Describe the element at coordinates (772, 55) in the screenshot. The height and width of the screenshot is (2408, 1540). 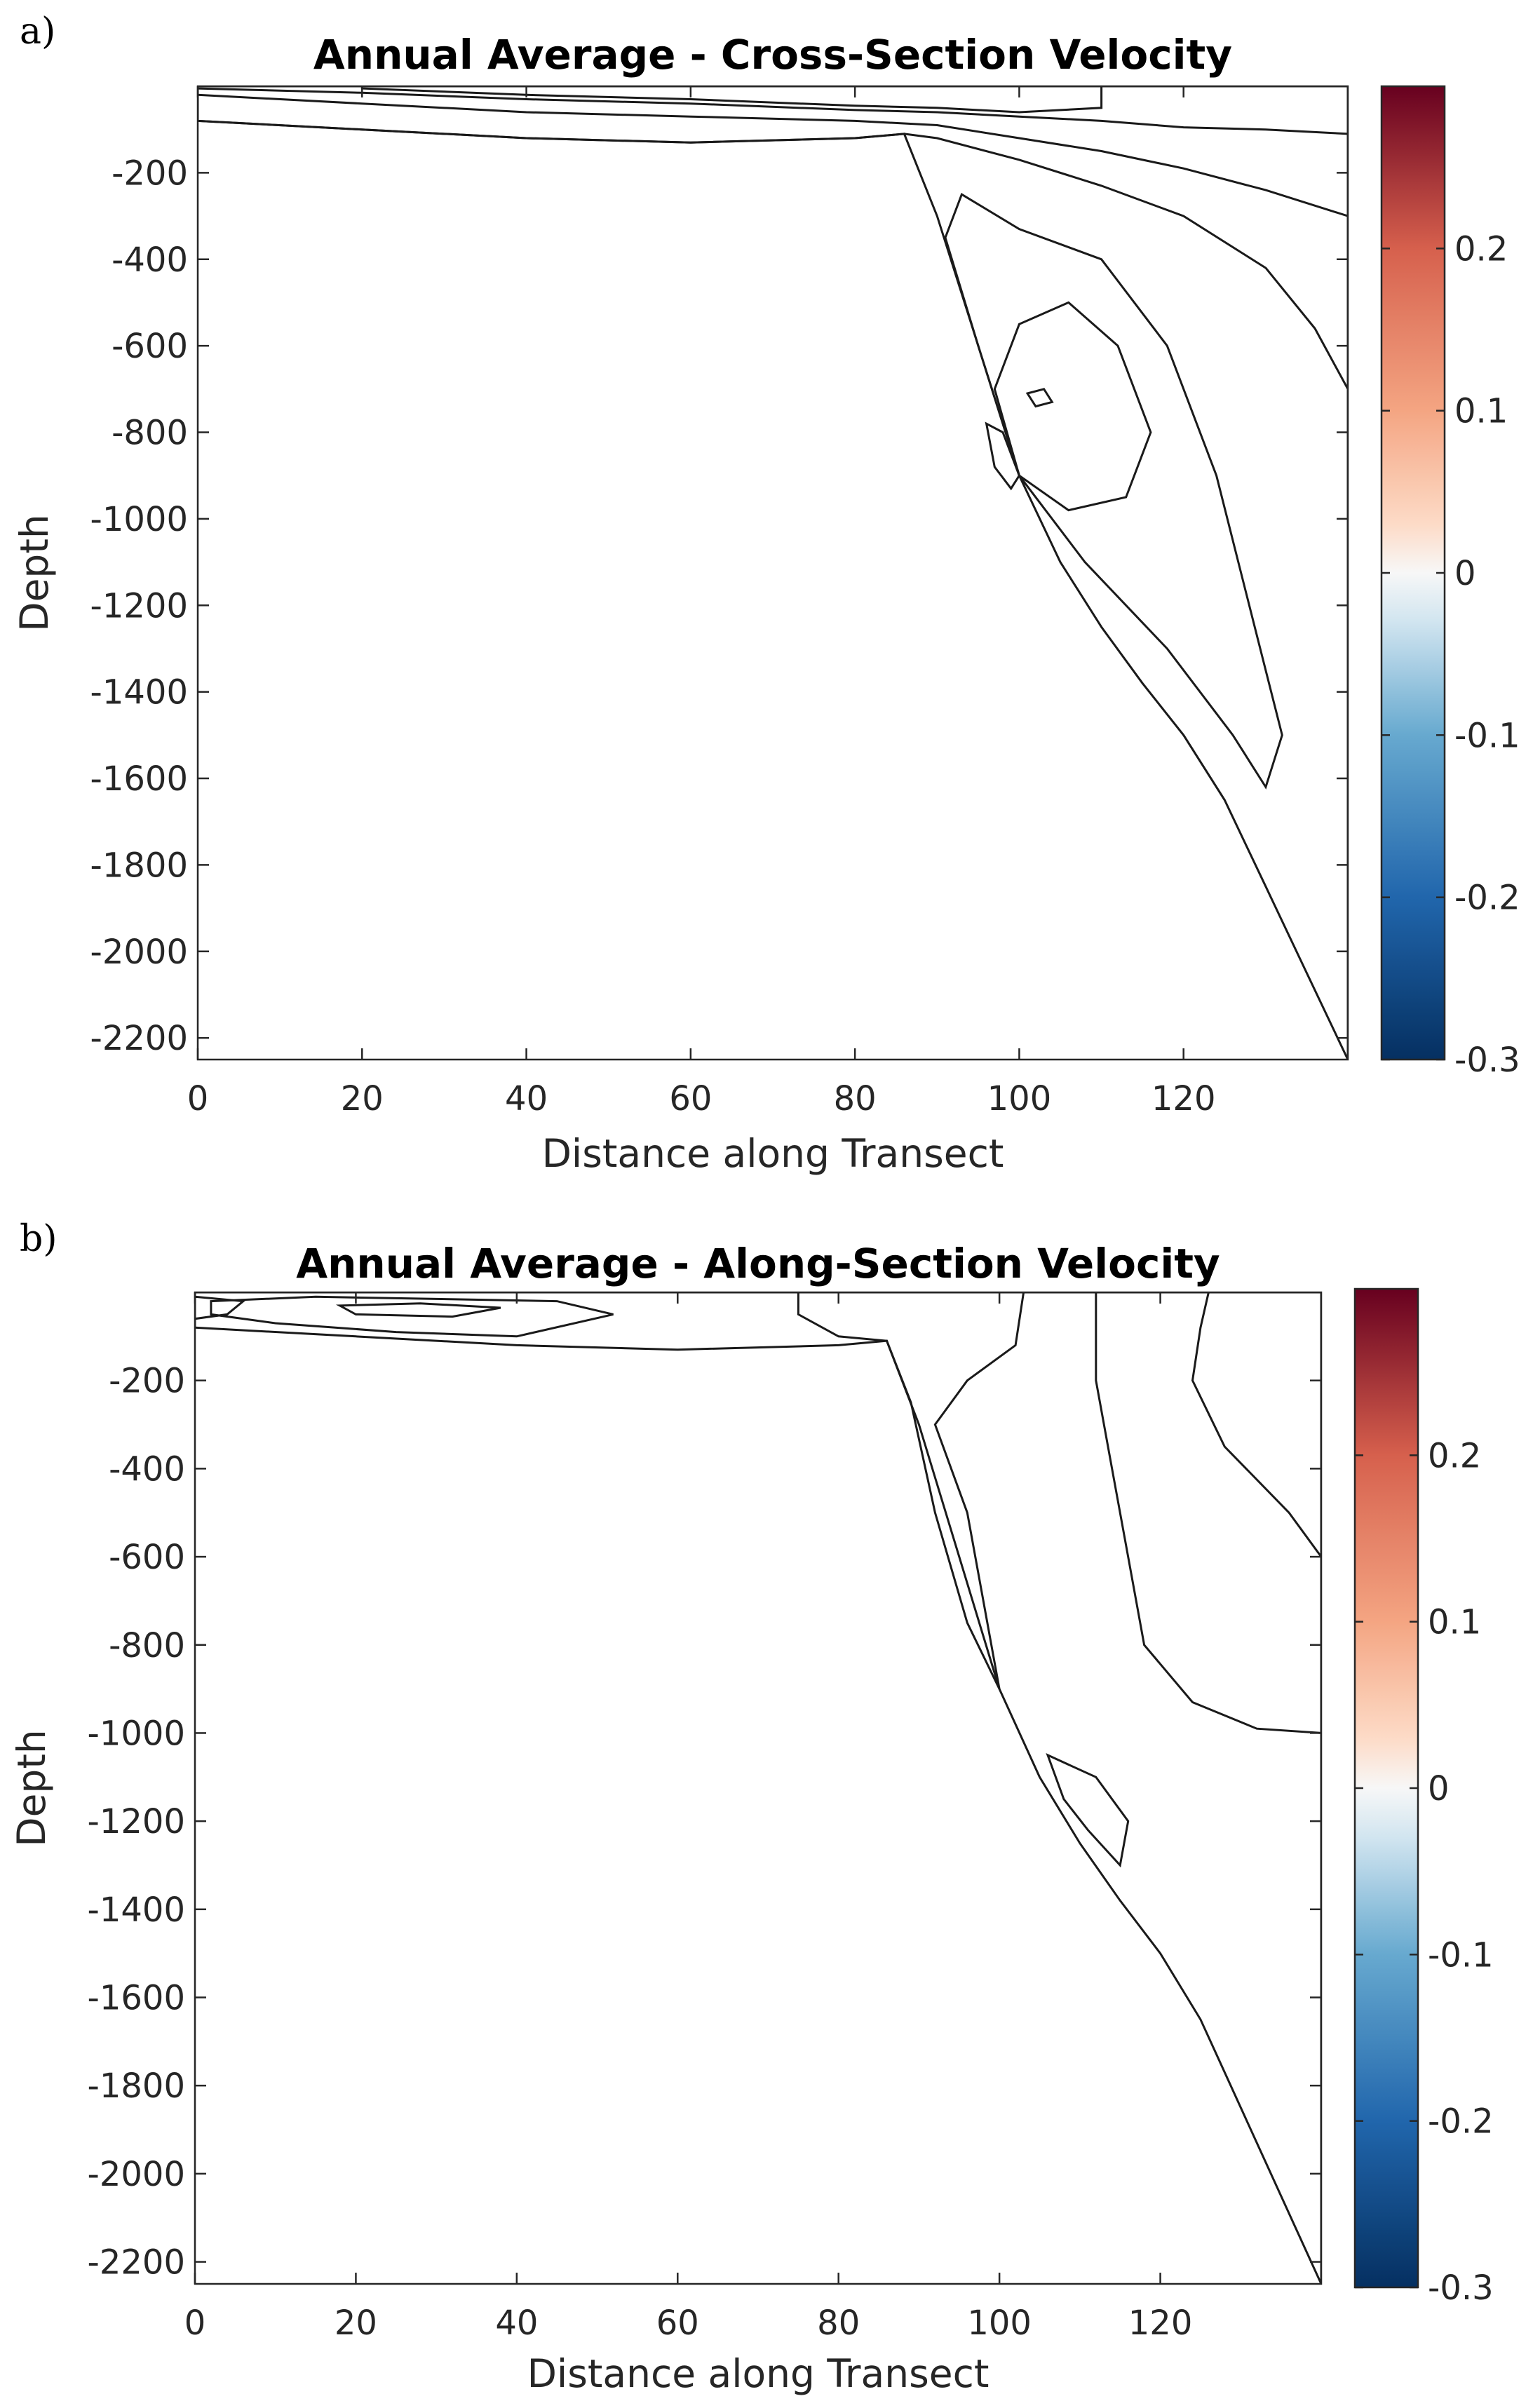
I see `chart-title: Annual Average - Cross-Section Velocity` at that location.